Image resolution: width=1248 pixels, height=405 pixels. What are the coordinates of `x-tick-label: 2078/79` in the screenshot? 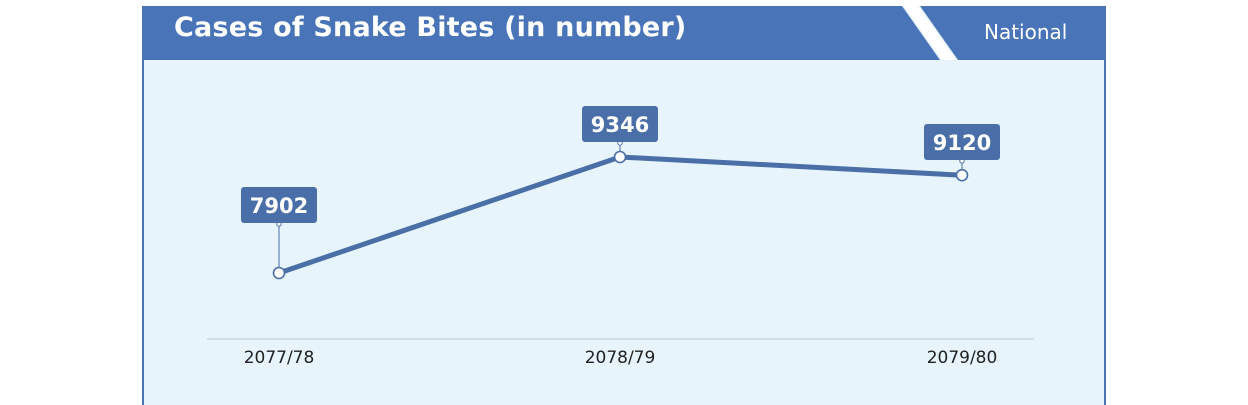 It's located at (620, 358).